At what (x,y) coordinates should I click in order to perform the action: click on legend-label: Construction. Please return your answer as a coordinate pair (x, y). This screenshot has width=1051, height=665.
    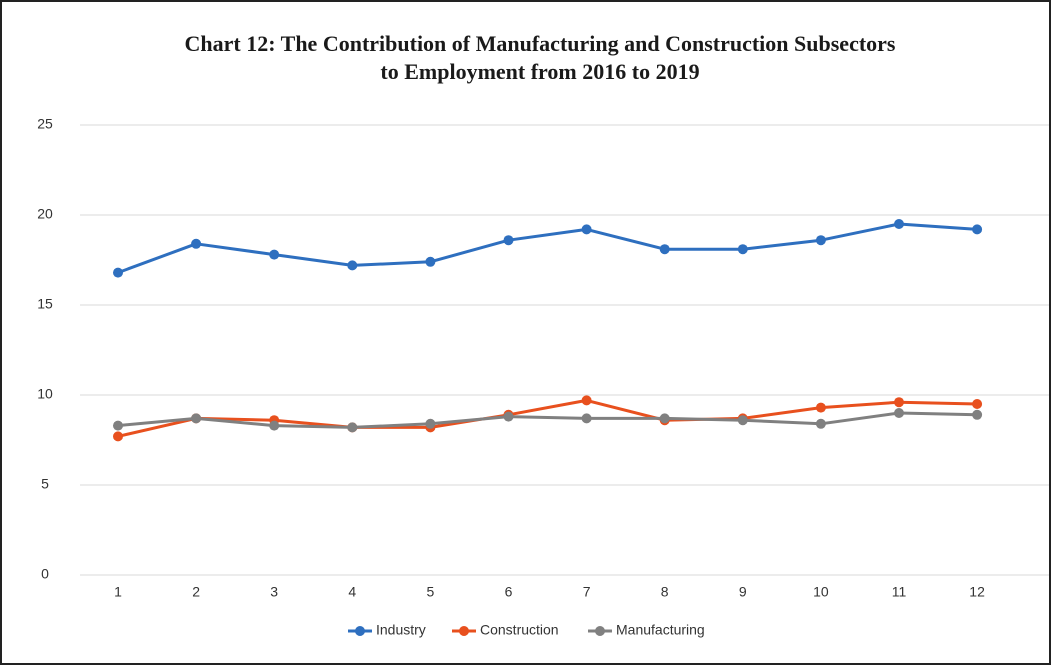
    Looking at the image, I should click on (519, 630).